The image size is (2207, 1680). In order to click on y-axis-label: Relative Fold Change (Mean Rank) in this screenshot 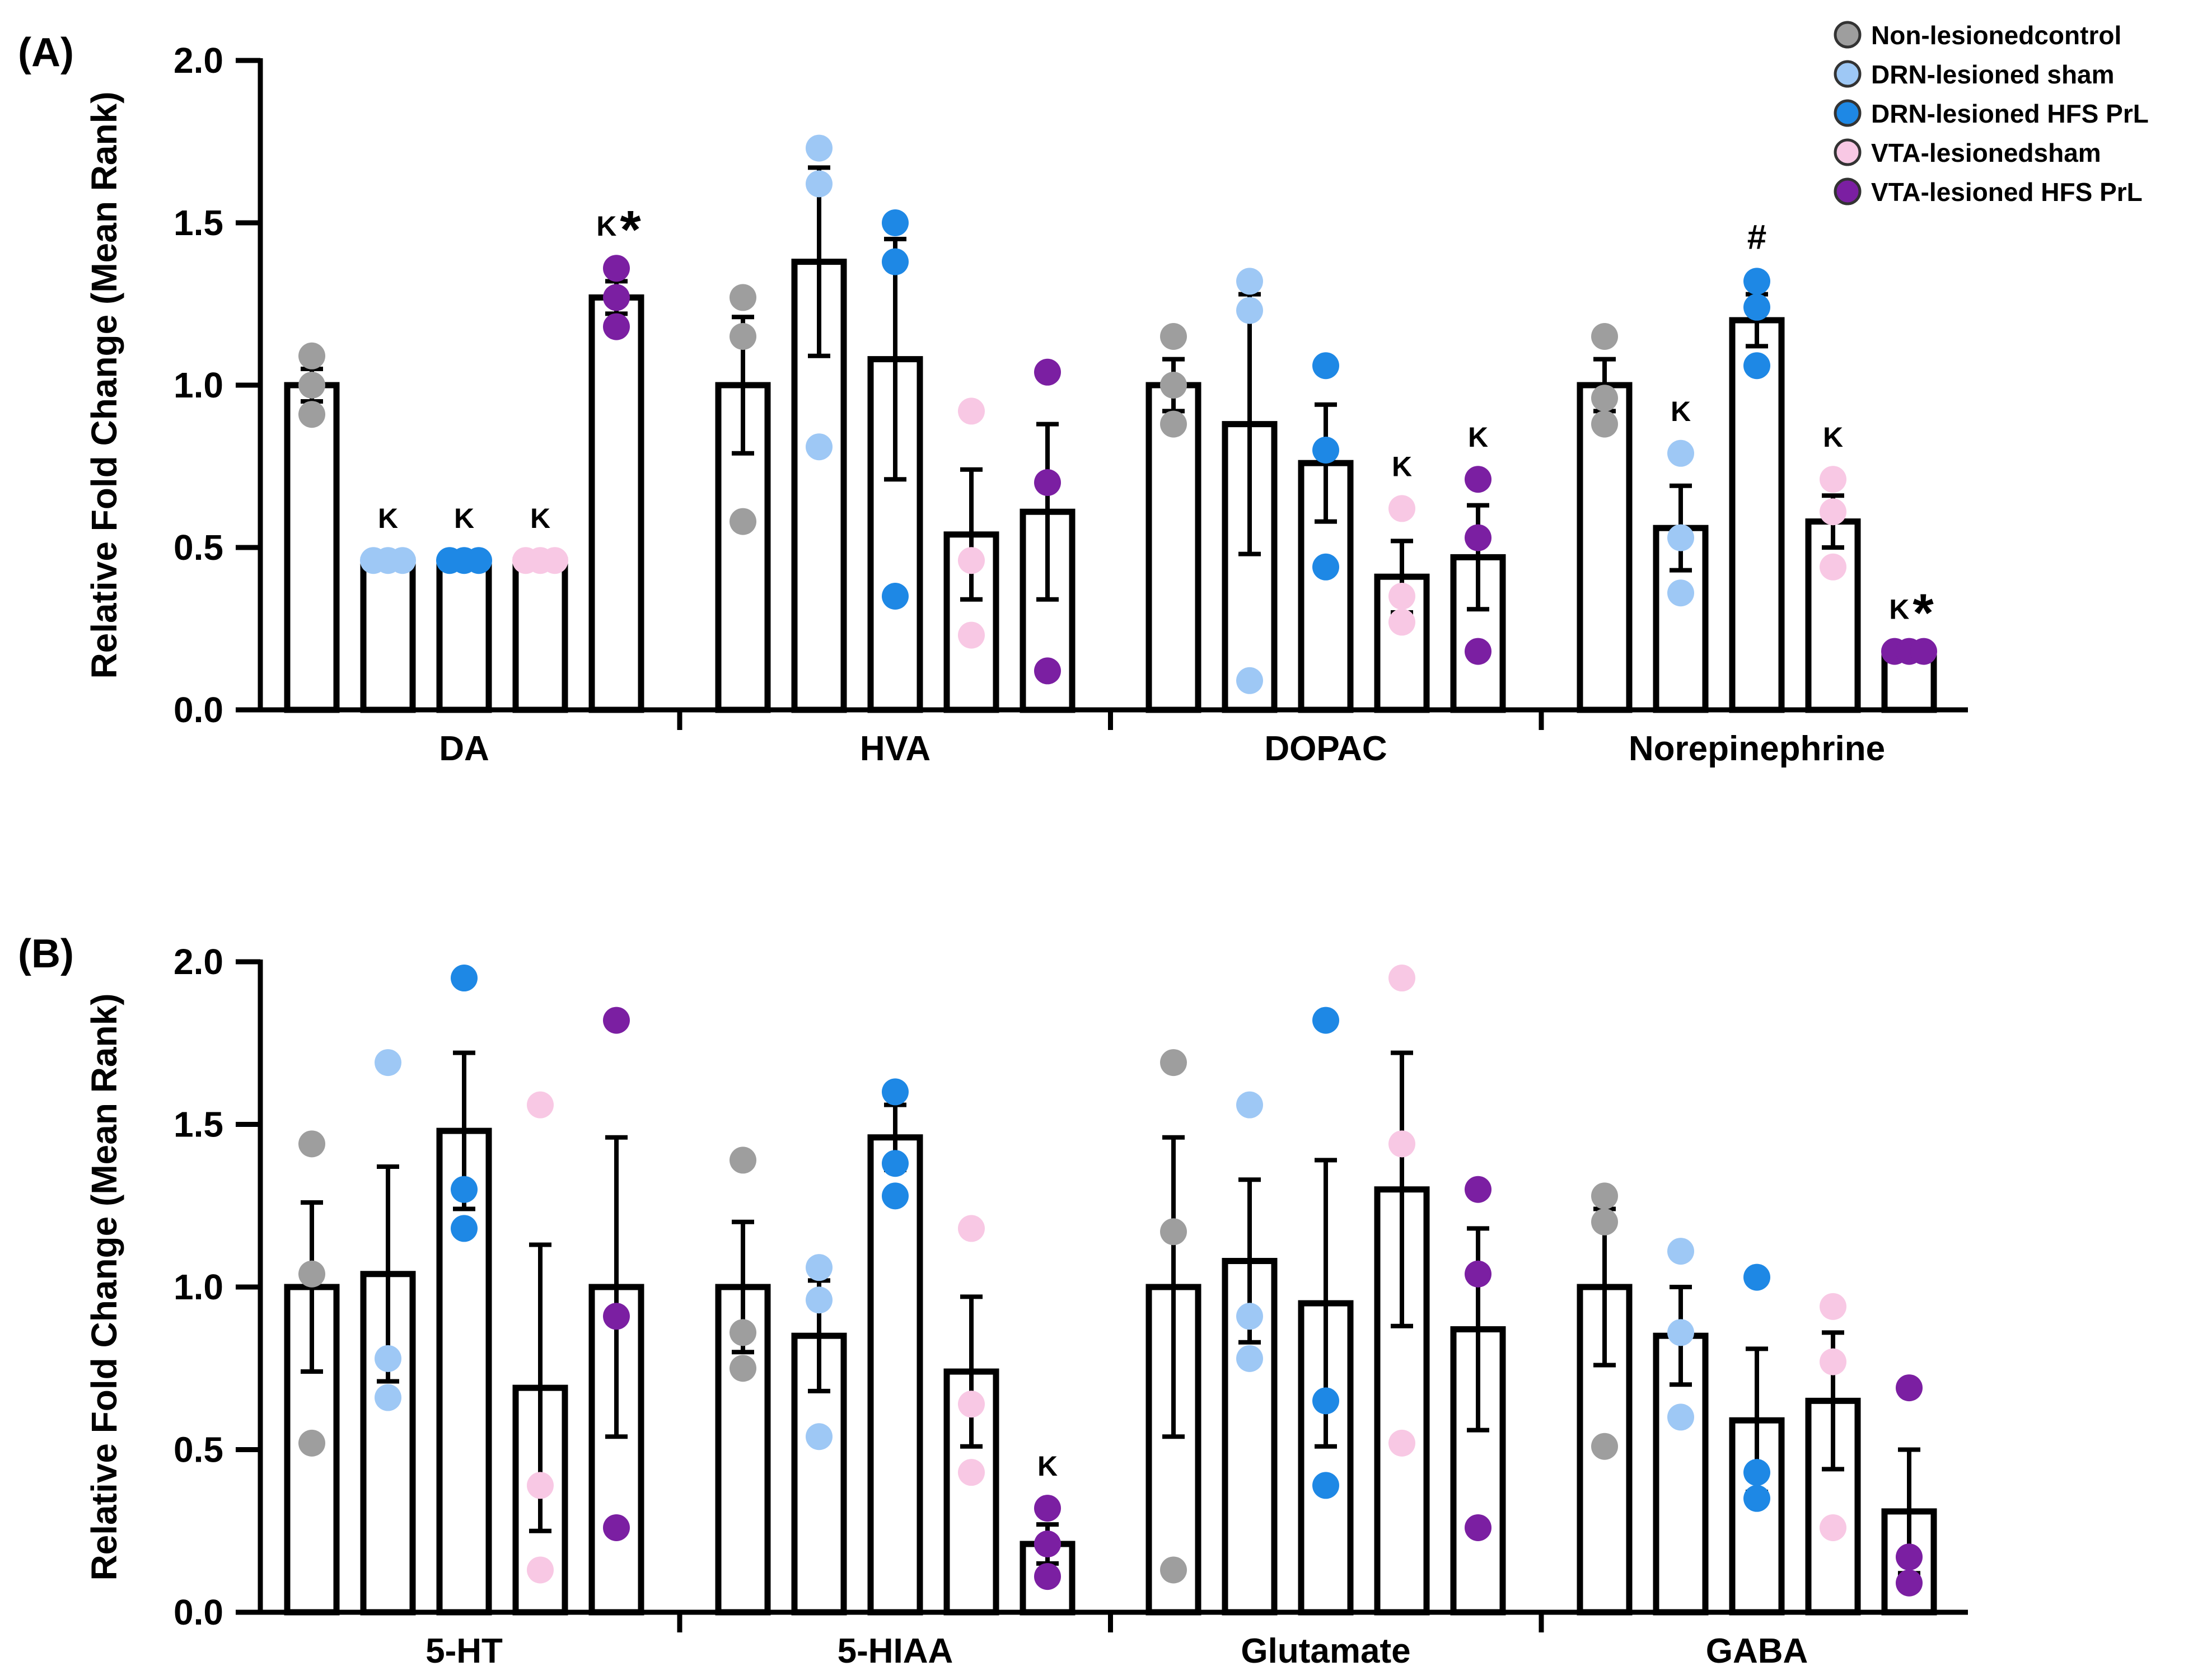, I will do `click(104, 1286)`.